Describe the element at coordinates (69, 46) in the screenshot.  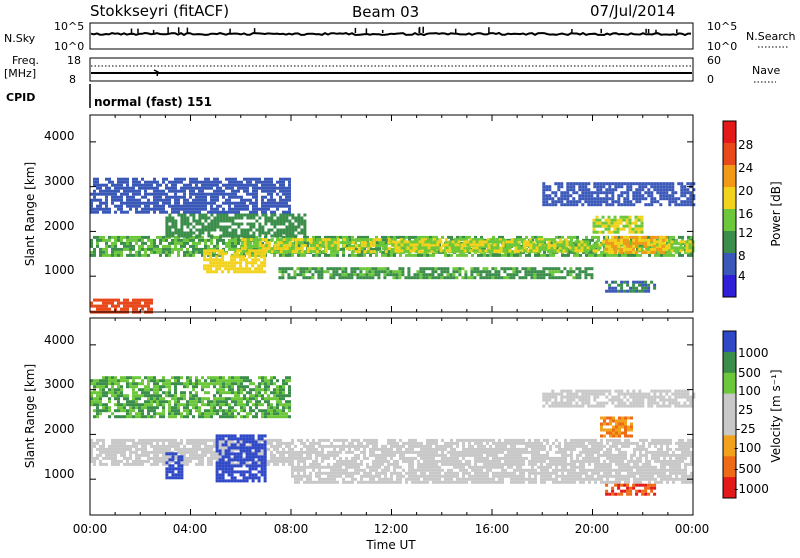
I see `nsky-tick-bottom: 10^0` at that location.